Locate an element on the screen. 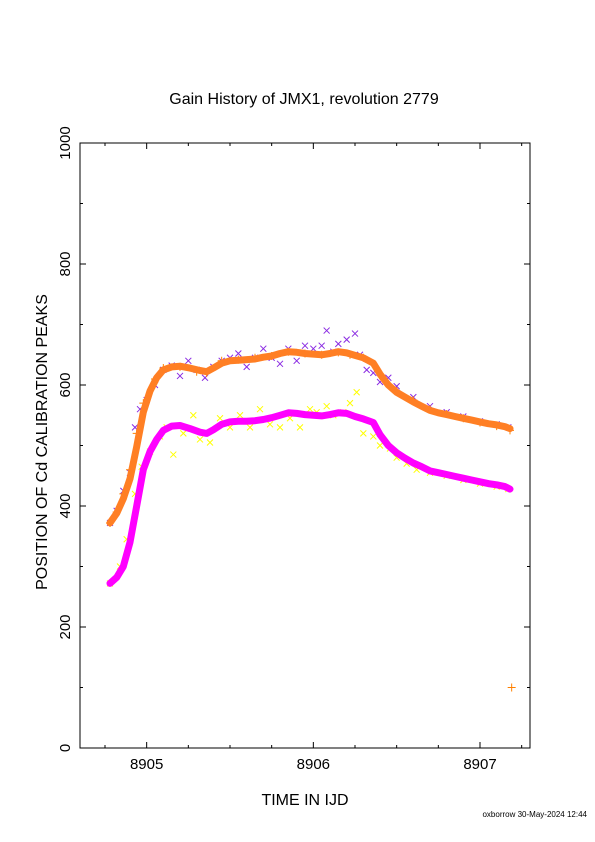  y-tick-label: 0 is located at coordinates (65, 748).